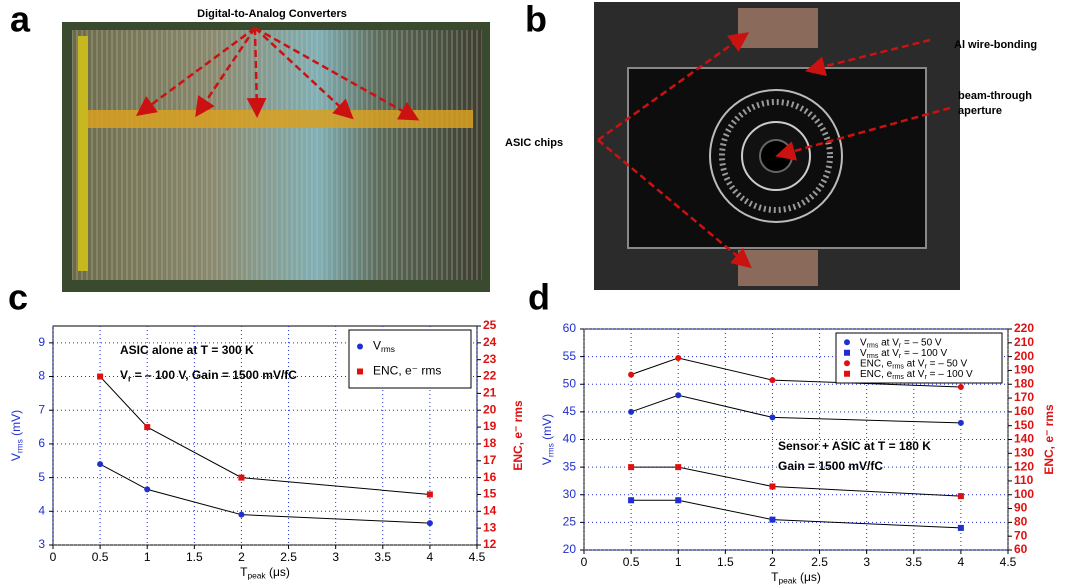  What do you see at coordinates (41, 443) in the screenshot?
I see `y-tick-label: 6` at bounding box center [41, 443].